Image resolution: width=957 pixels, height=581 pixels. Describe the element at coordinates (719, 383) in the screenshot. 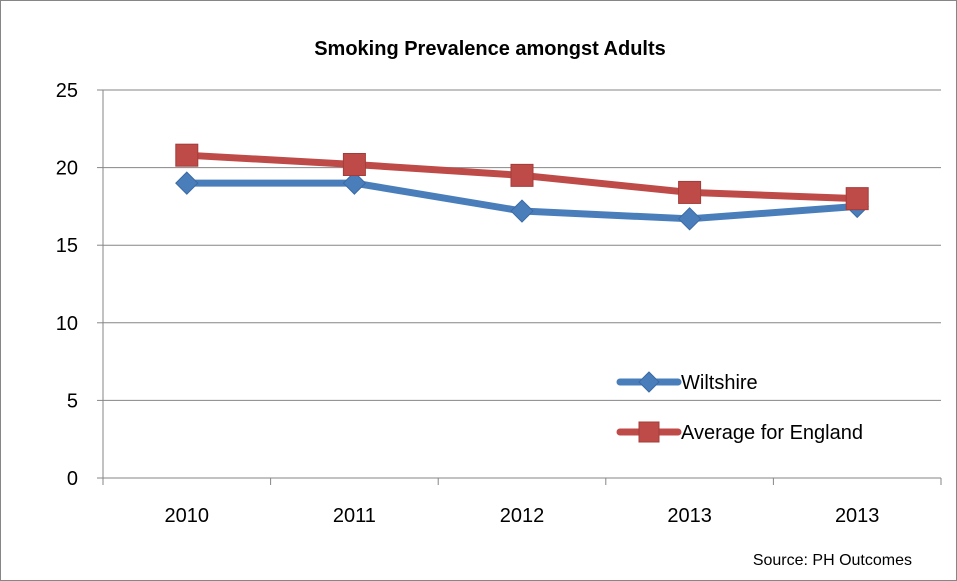

I see `legend-label: Wiltshire` at that location.